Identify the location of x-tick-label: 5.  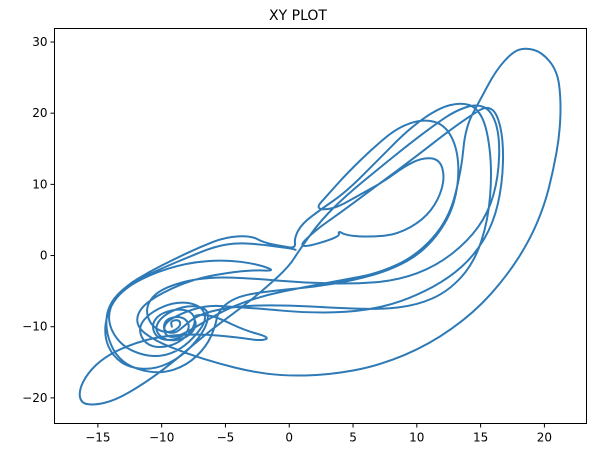
(353, 438).